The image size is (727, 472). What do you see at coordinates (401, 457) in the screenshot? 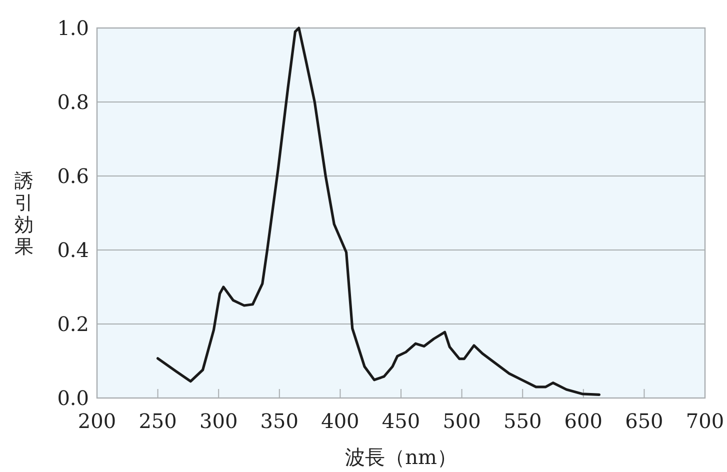
I see `x-axis-title: 波長（nm）` at bounding box center [401, 457].